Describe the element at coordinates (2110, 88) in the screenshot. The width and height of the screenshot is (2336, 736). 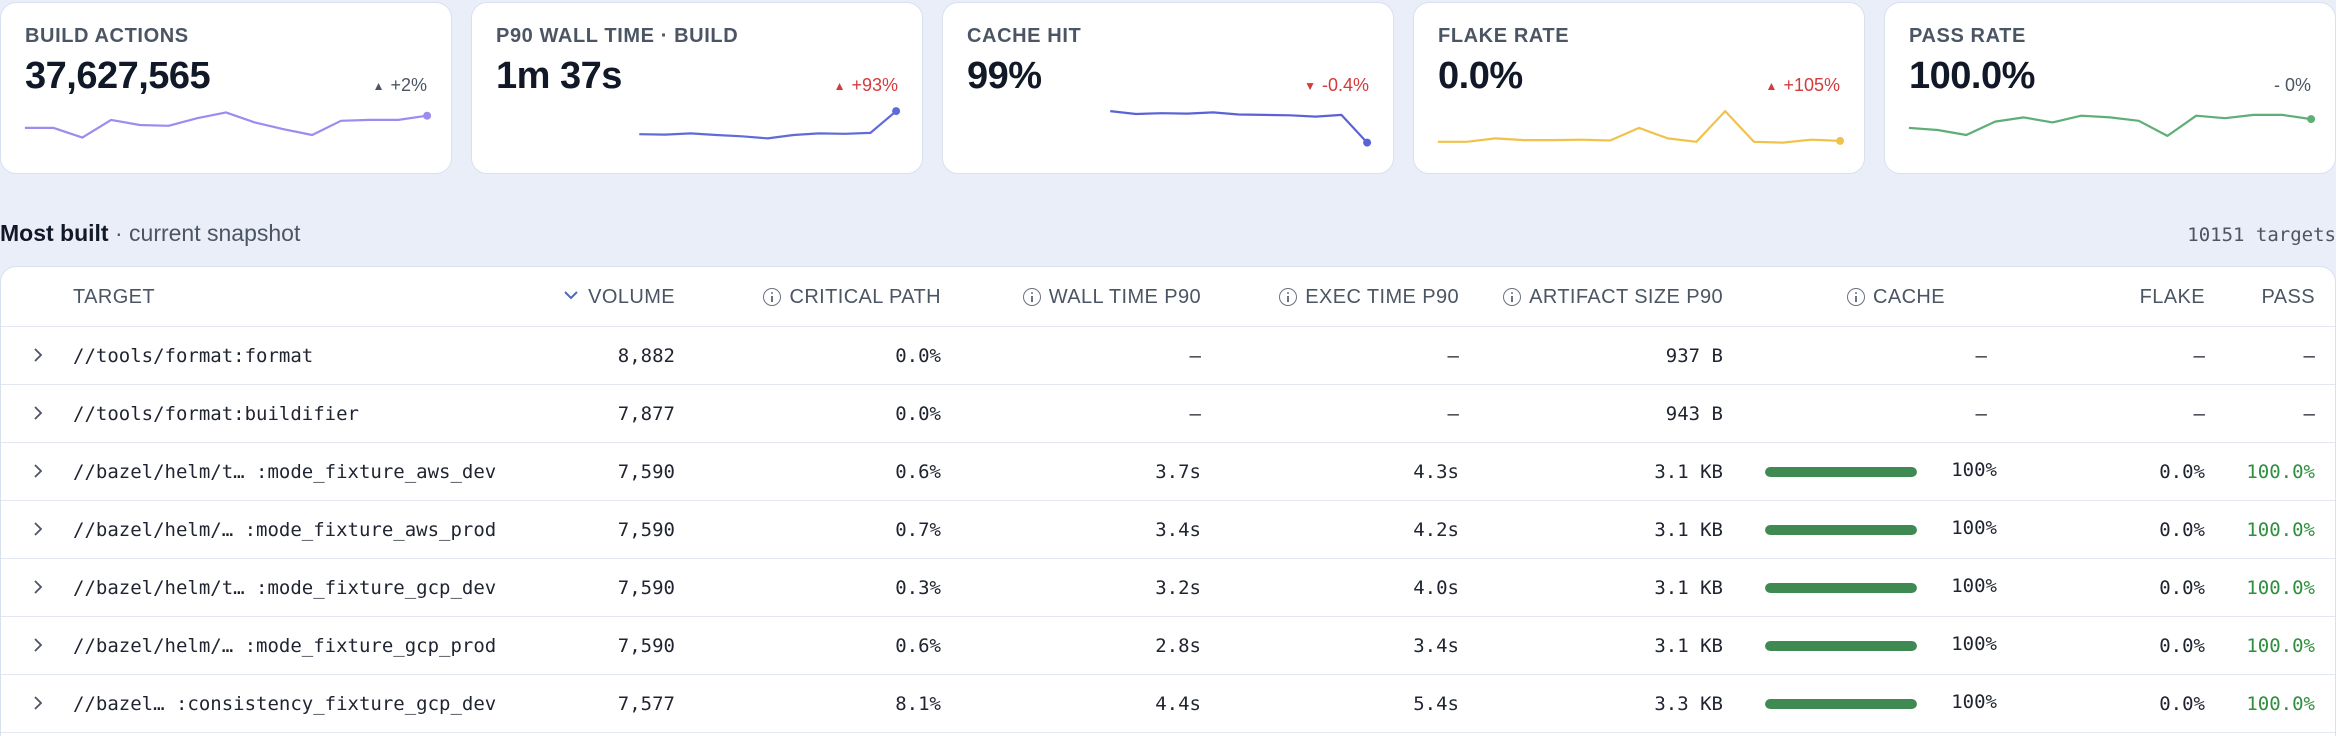
I see `card-pass-rate: PASS RATE 100.0% - 0%` at that location.